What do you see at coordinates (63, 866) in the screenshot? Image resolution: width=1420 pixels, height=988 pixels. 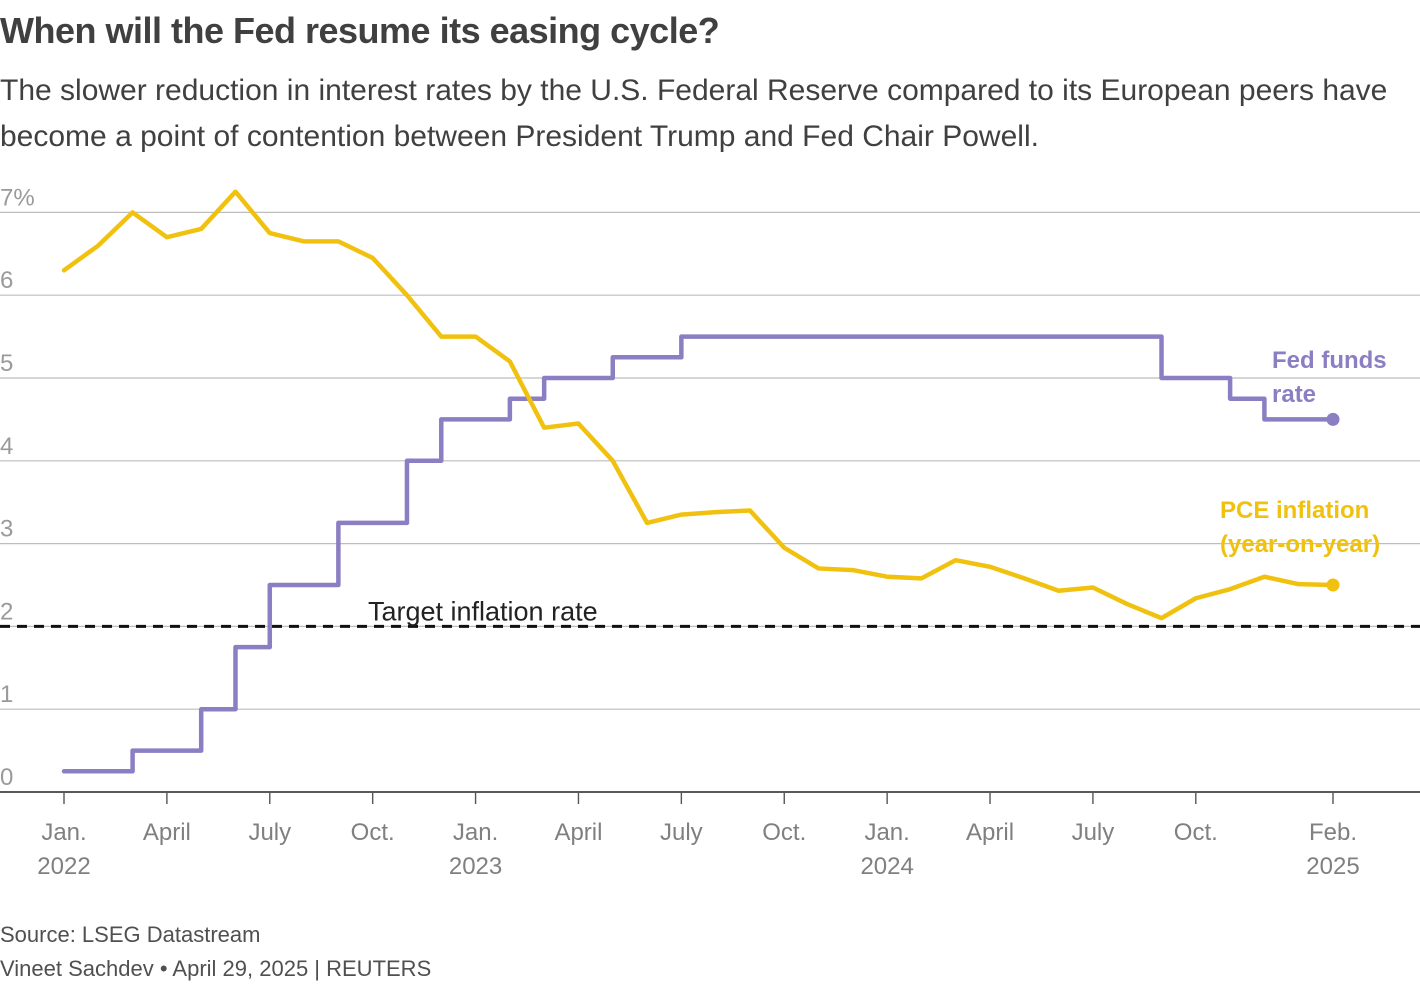 I see `x-tick-year: 2022` at bounding box center [63, 866].